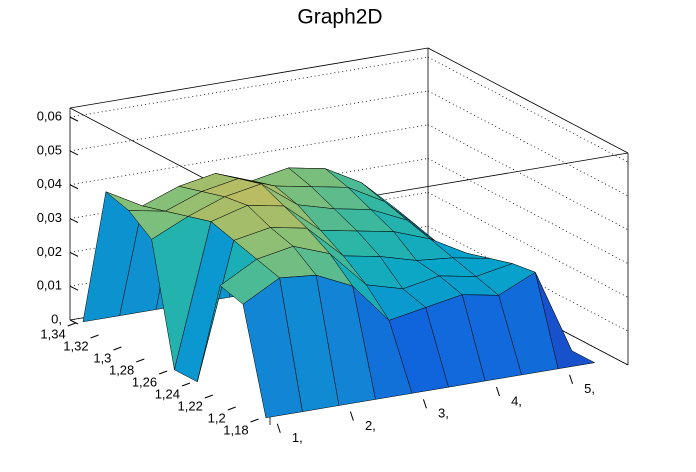 Image resolution: width=696 pixels, height=472 pixels. Describe the element at coordinates (370, 425) in the screenshot. I see `x-tick-label: 2,` at that location.